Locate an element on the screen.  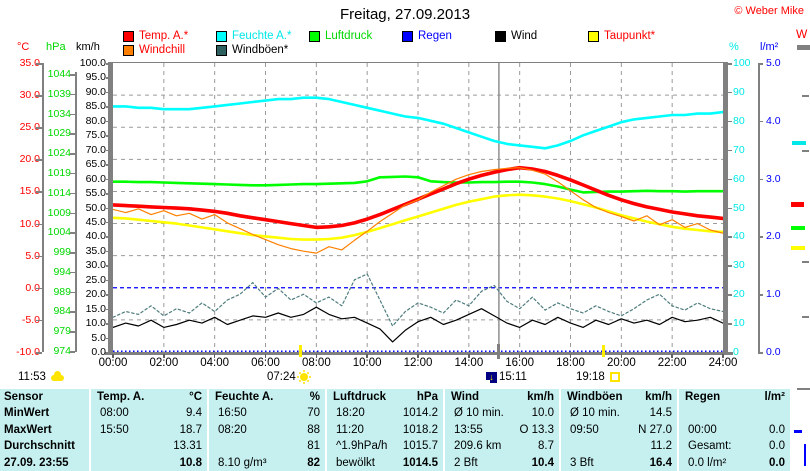
series-Windchill is located at coordinates (418, 210).